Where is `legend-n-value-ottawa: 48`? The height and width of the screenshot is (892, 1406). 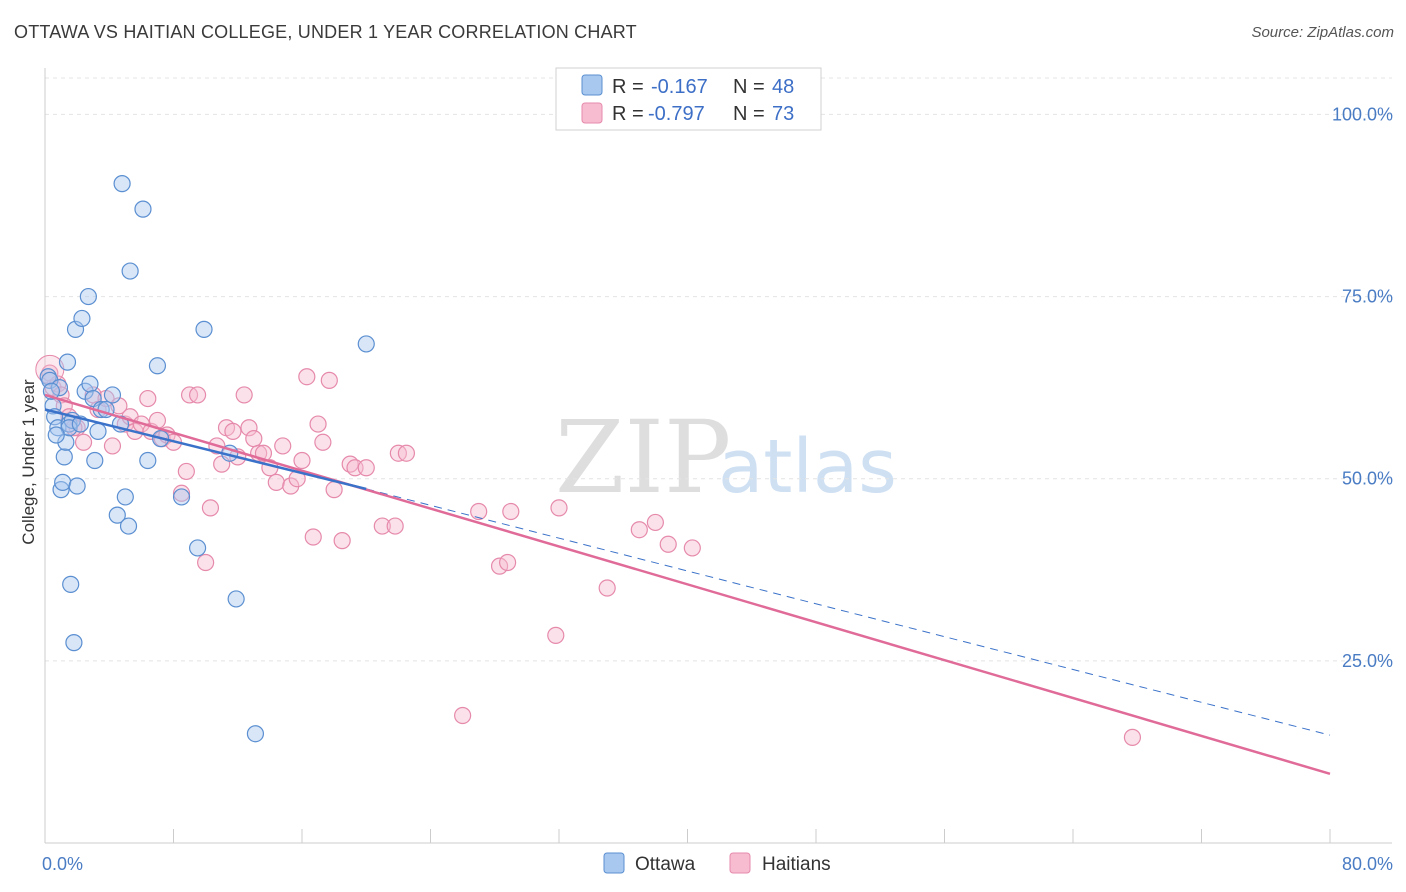 legend-n-value-ottawa: 48 is located at coordinates (783, 87).